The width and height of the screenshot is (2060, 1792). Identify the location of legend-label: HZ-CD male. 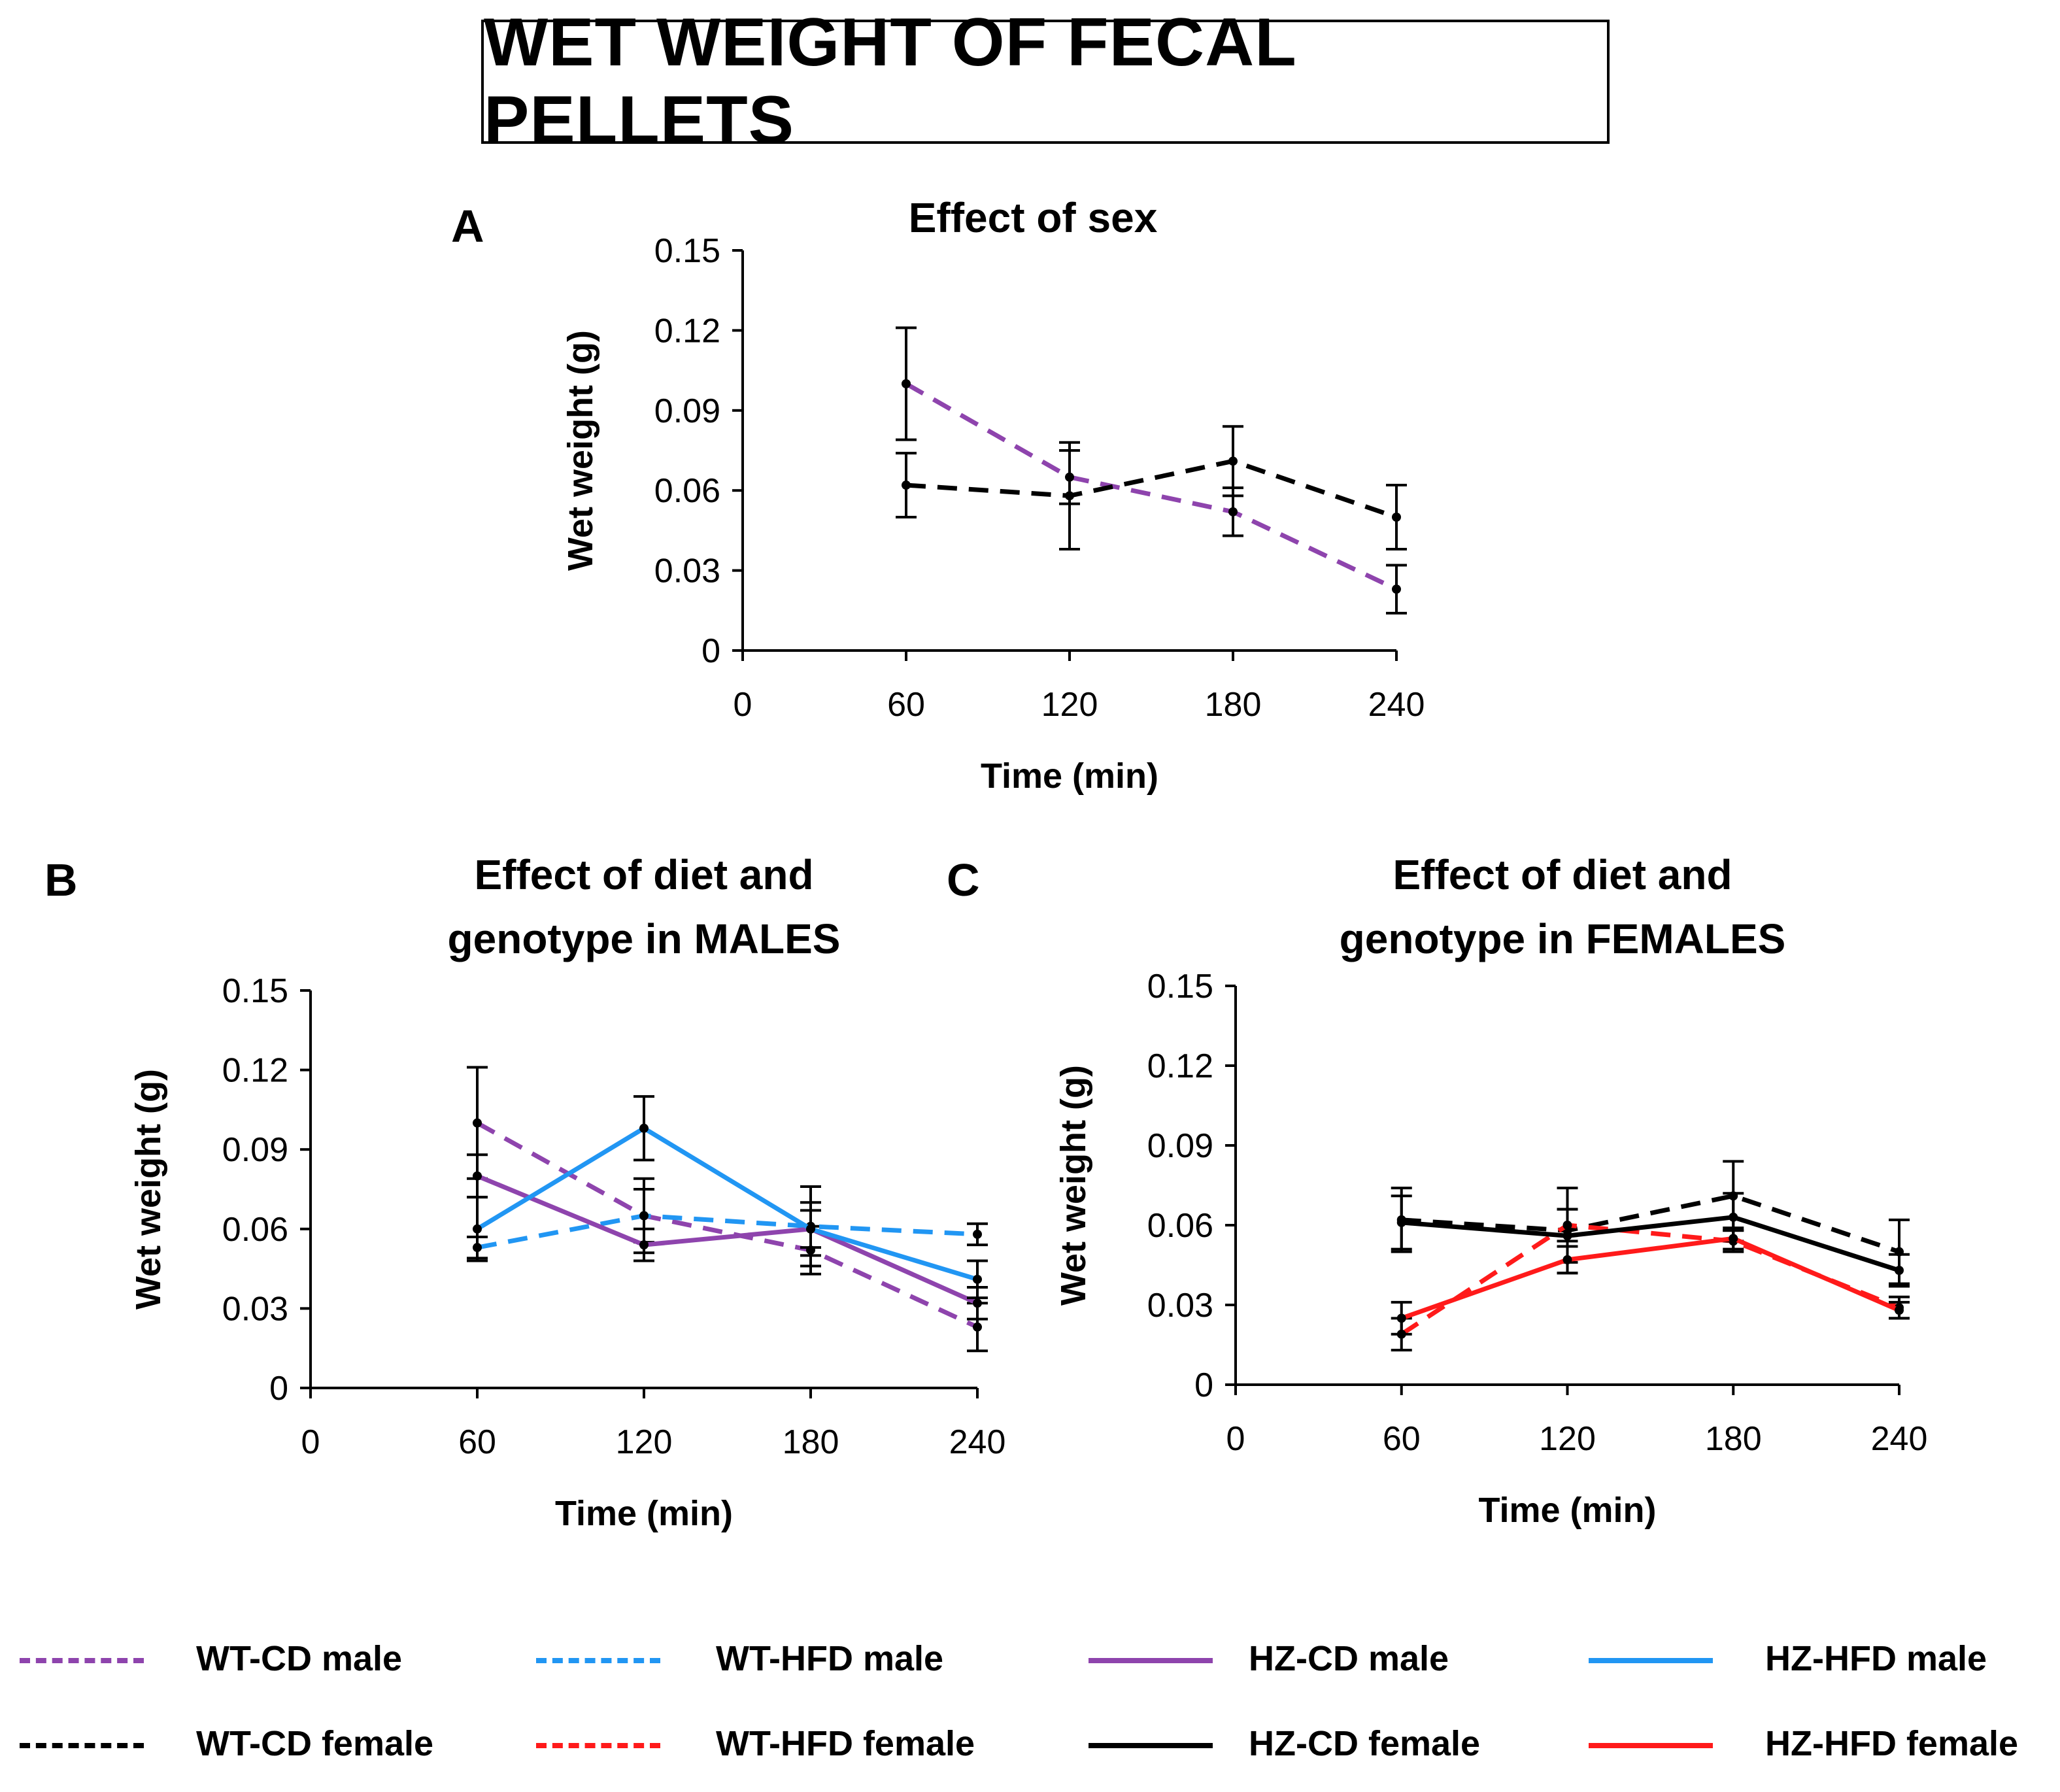
(1349, 1658).